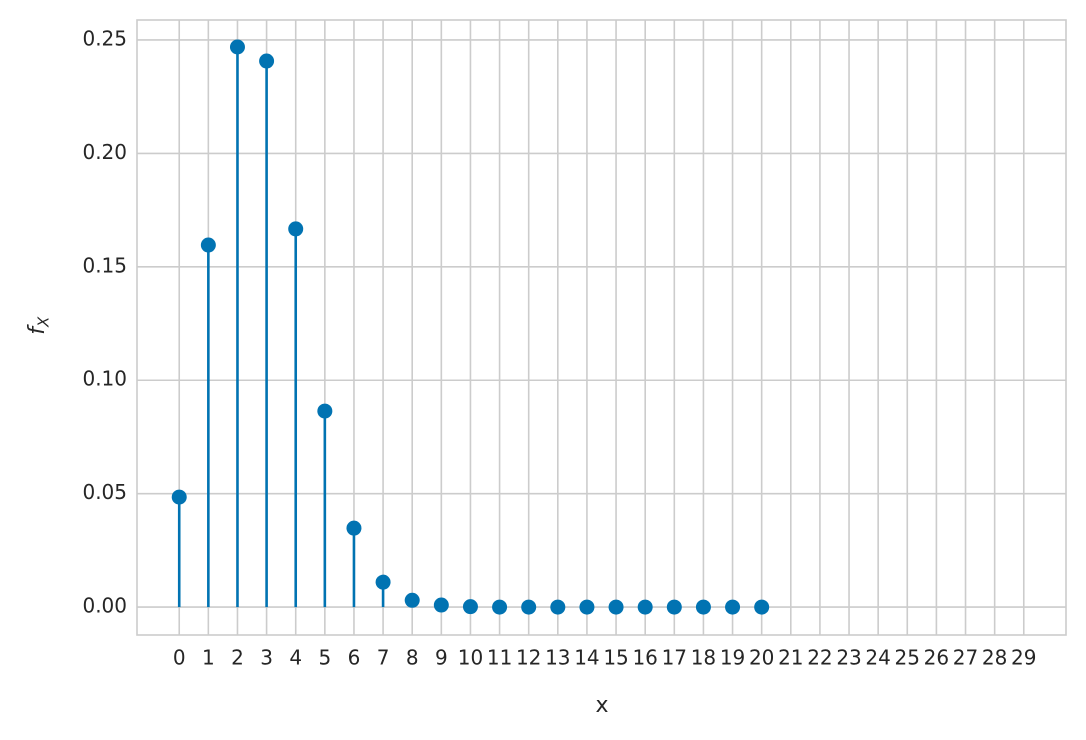 This screenshot has width=1086, height=740. Describe the element at coordinates (674, 658) in the screenshot. I see `x-tick-label: 17` at that location.